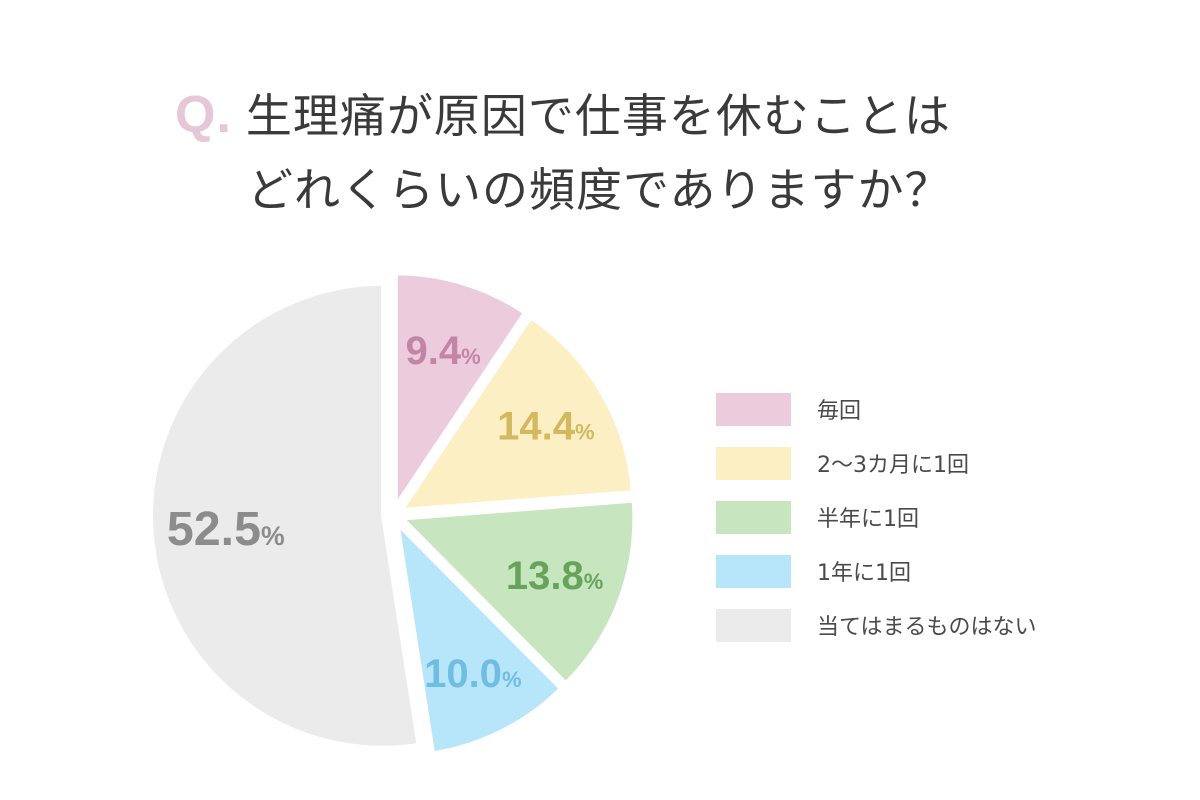 The image size is (1200, 800). I want to click on legend-item-half-year: 半年に1回, so click(876, 517).